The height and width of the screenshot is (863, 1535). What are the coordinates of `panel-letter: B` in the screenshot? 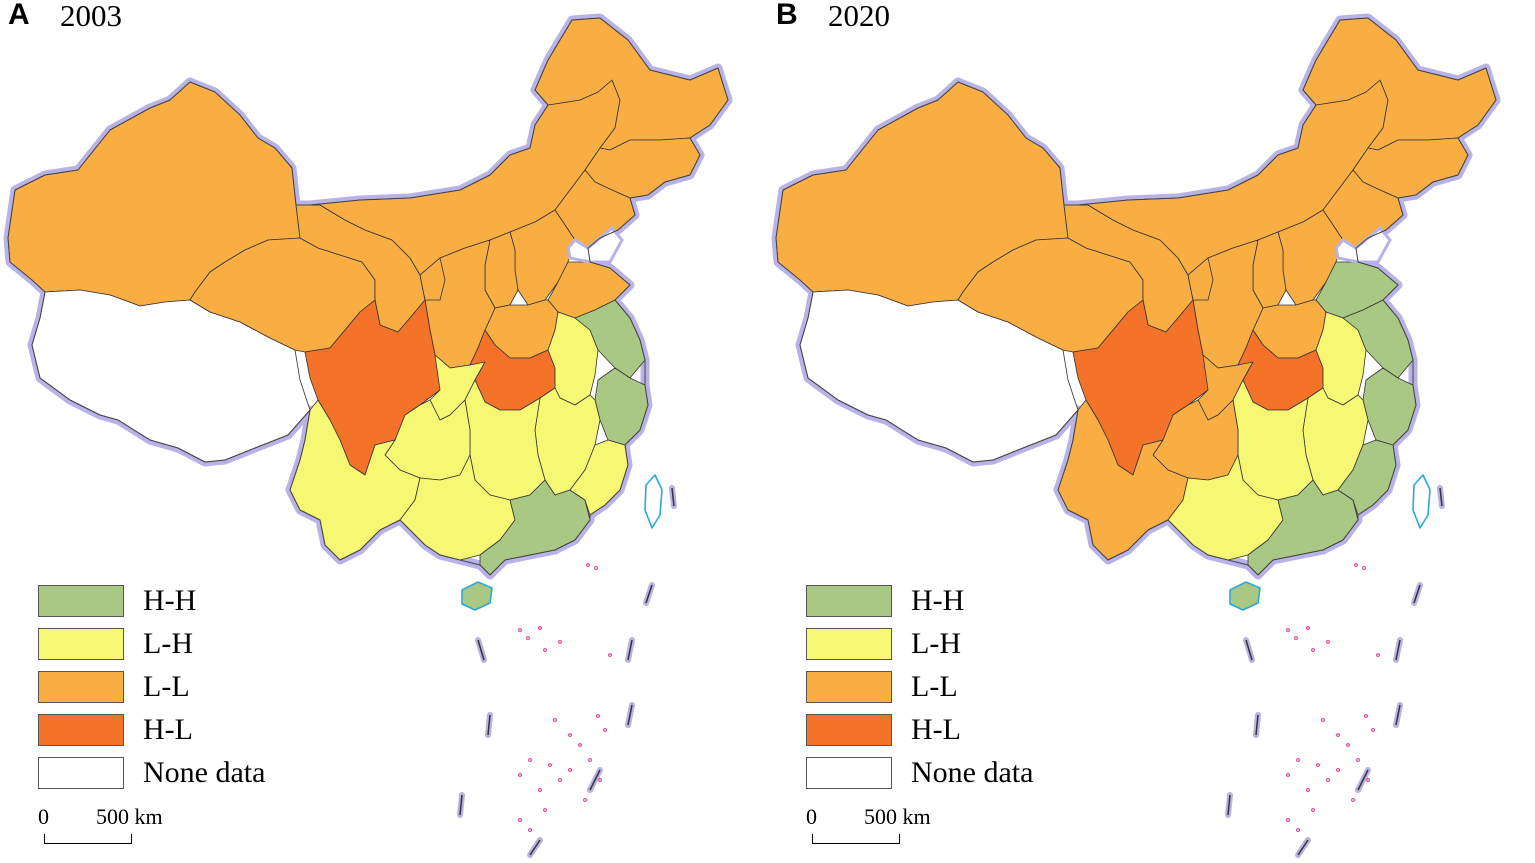 It's located at (787, 15).